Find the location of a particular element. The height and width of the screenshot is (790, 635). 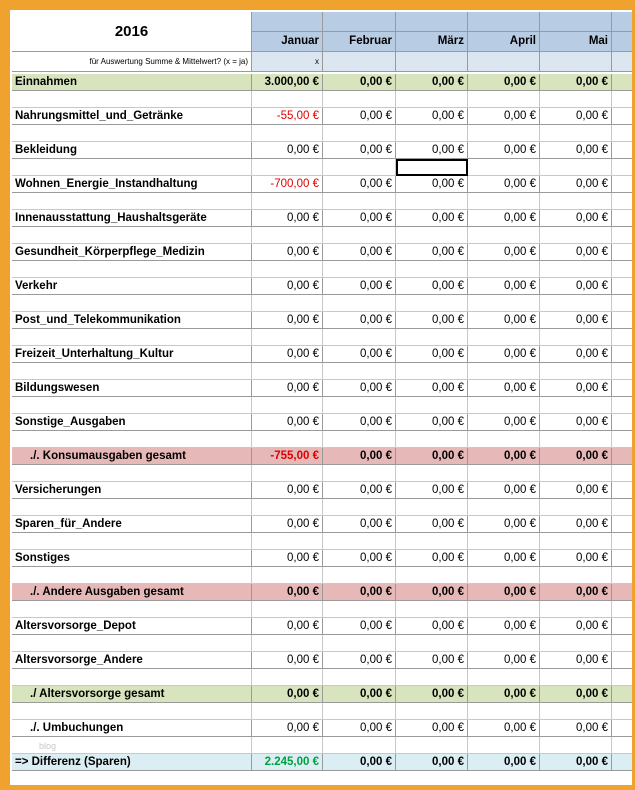

row-label: Wohnen_Energie_Instandhaltung is located at coordinates (132, 184).